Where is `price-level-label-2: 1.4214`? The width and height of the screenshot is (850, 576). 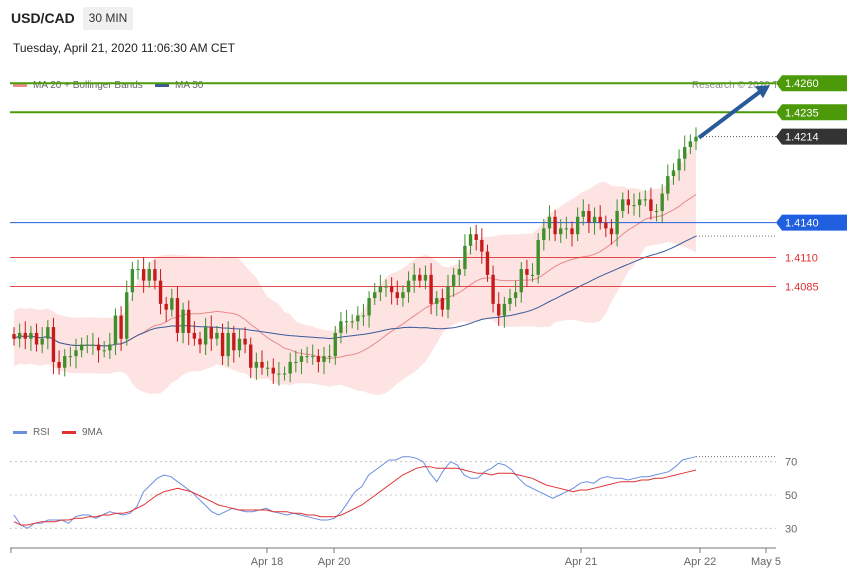 price-level-label-2: 1.4214 is located at coordinates (802, 138).